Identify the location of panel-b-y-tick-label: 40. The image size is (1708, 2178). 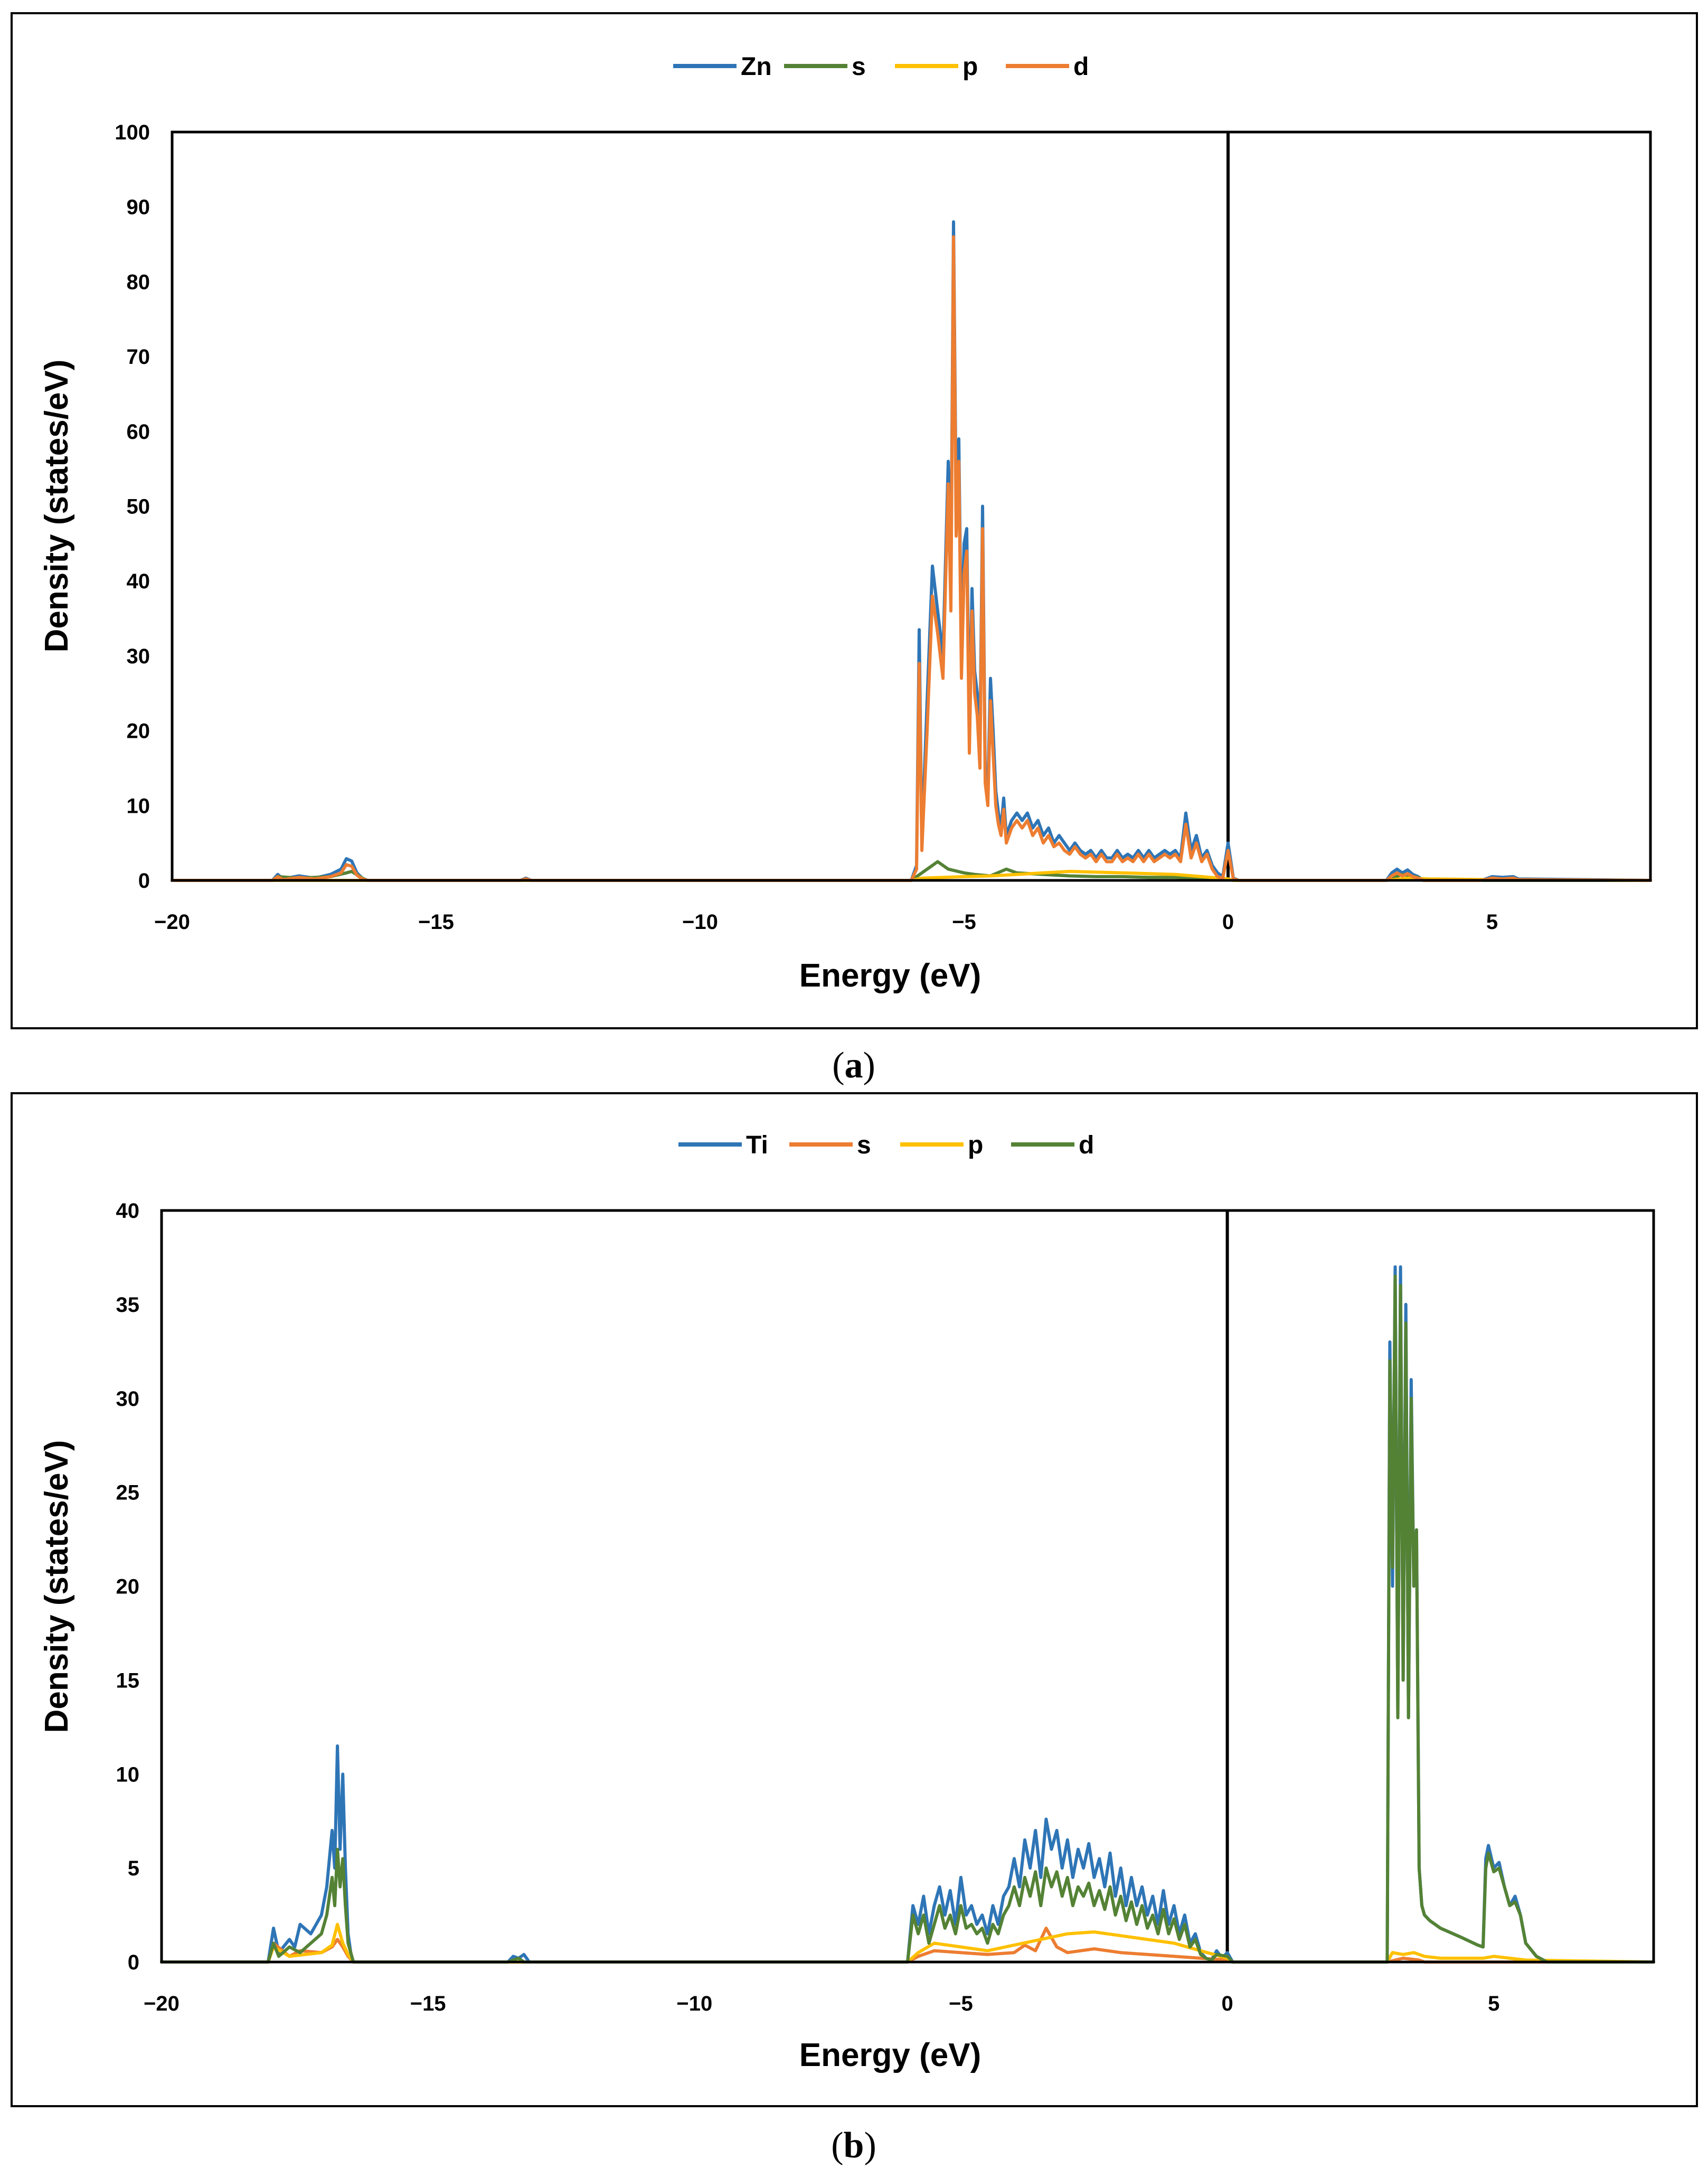
(128, 1211).